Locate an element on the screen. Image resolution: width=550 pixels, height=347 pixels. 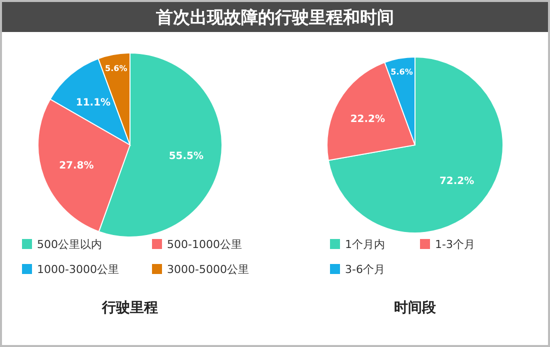
text: 行驶里程 is located at coordinates (129, 308).